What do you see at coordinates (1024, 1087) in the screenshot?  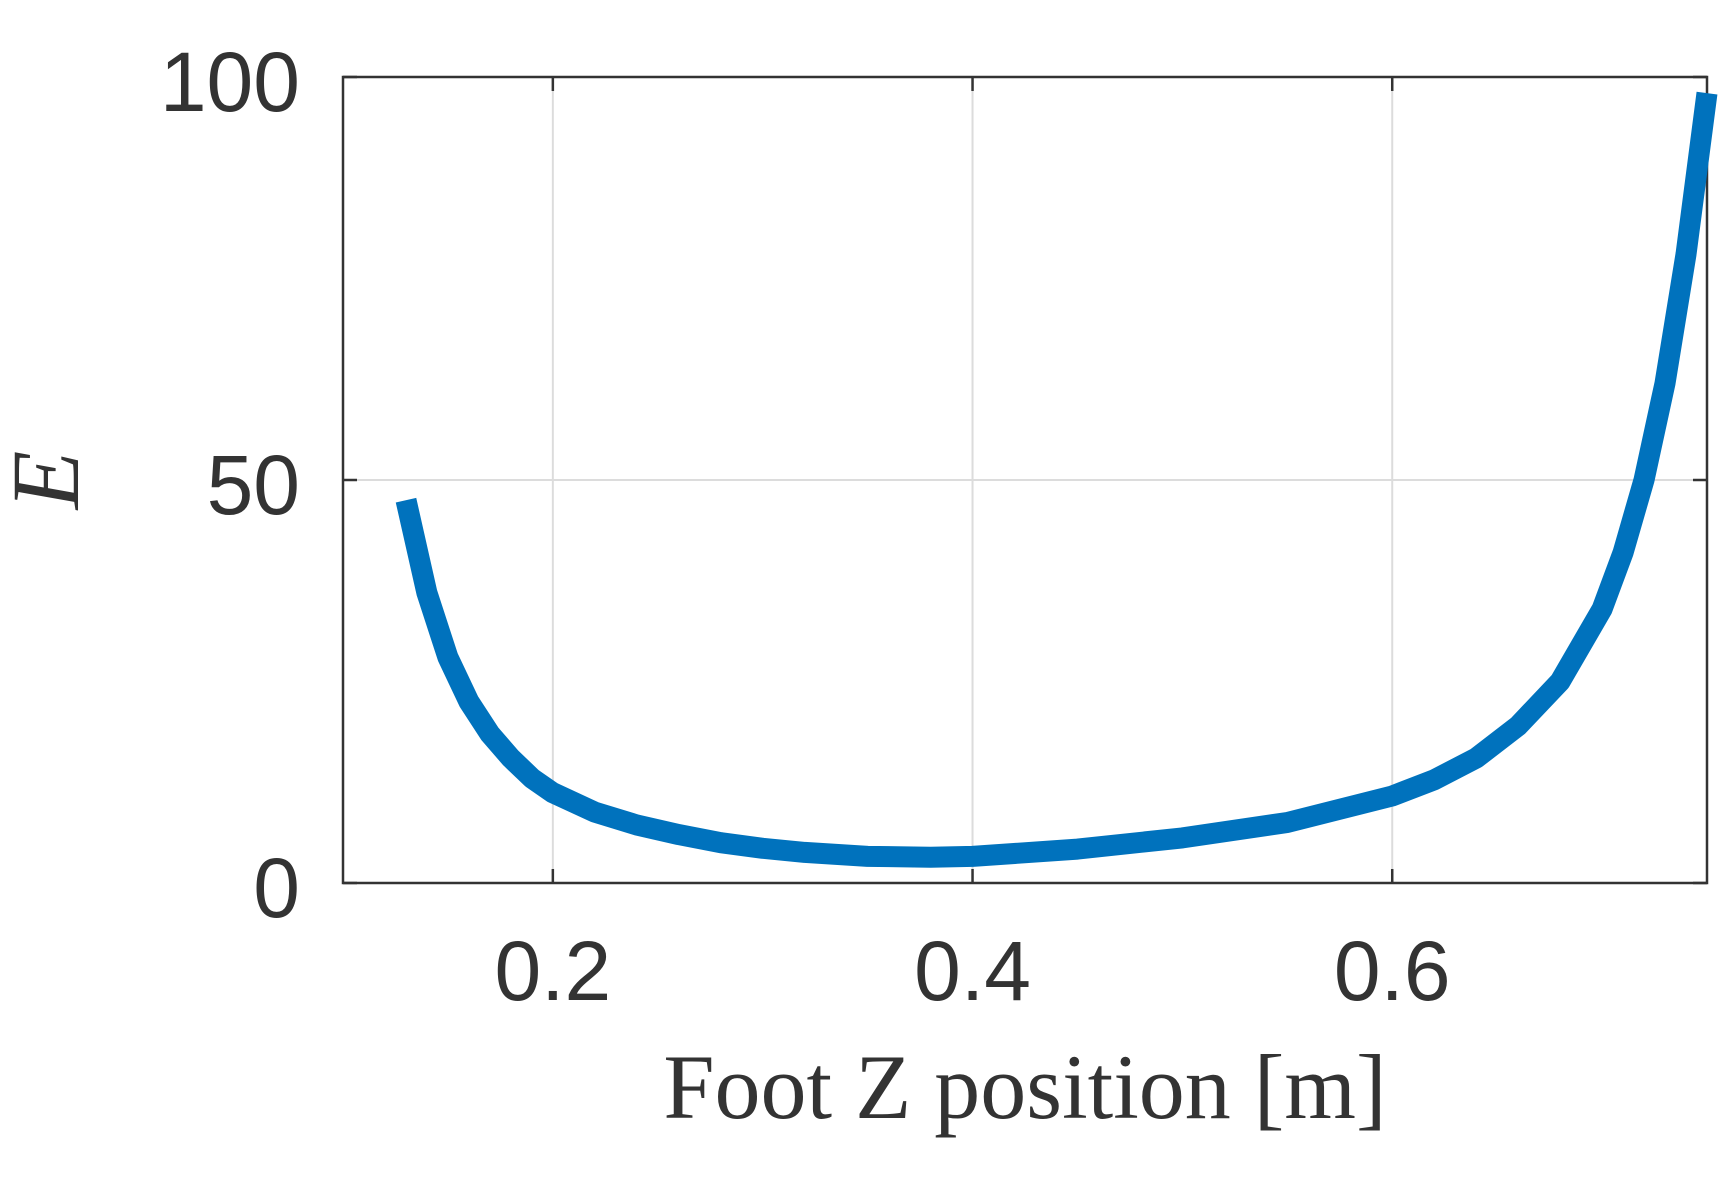 I see `x-axis-label: Foot Z position [m]` at bounding box center [1024, 1087].